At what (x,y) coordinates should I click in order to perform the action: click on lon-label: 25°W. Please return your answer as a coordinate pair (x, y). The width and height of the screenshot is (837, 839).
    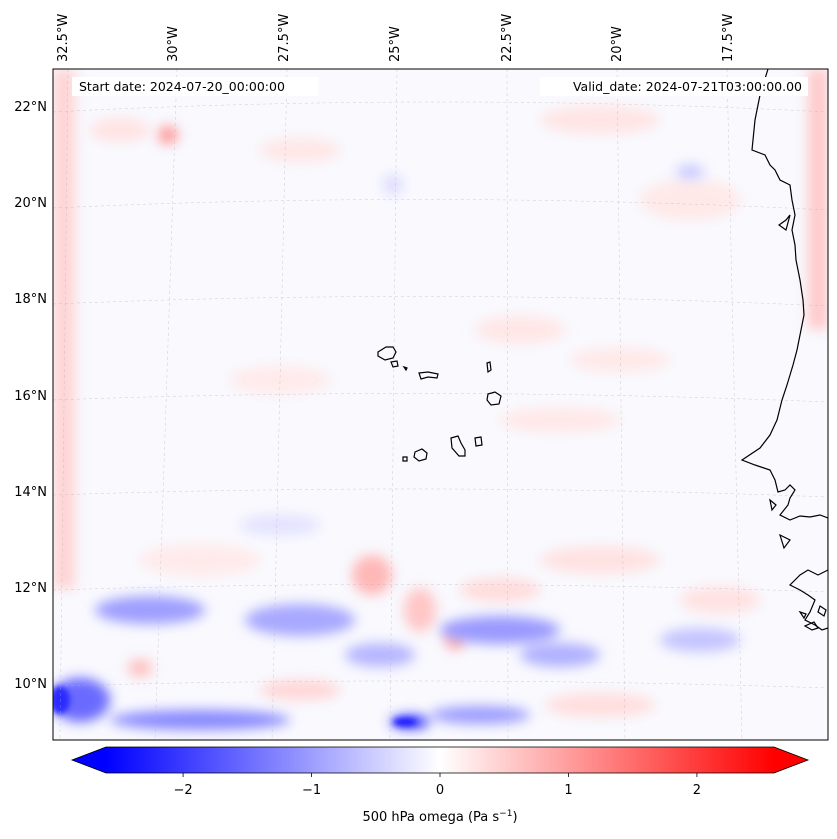
    Looking at the image, I should click on (395, 44).